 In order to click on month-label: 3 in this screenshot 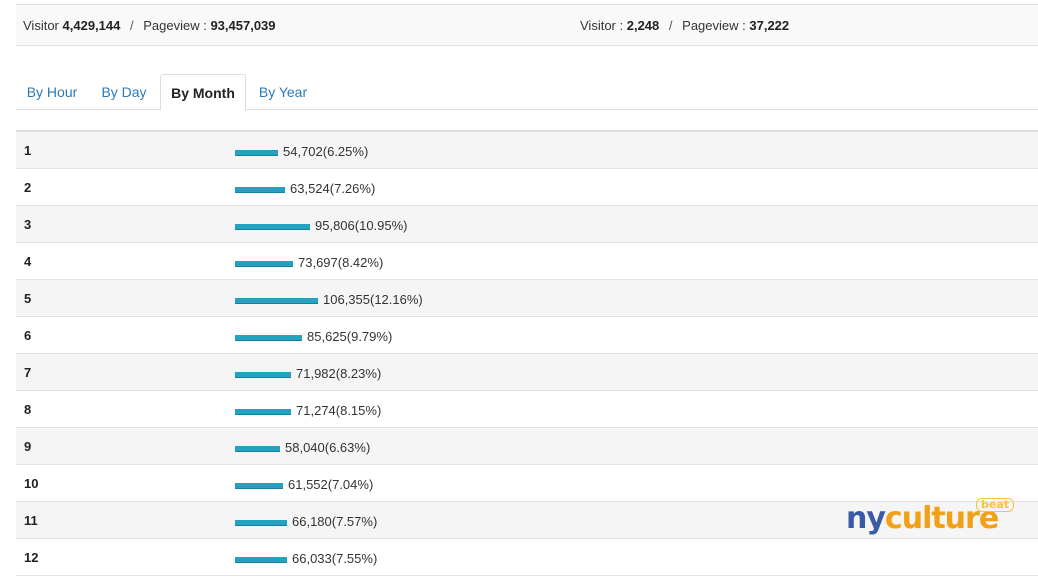, I will do `click(28, 224)`.